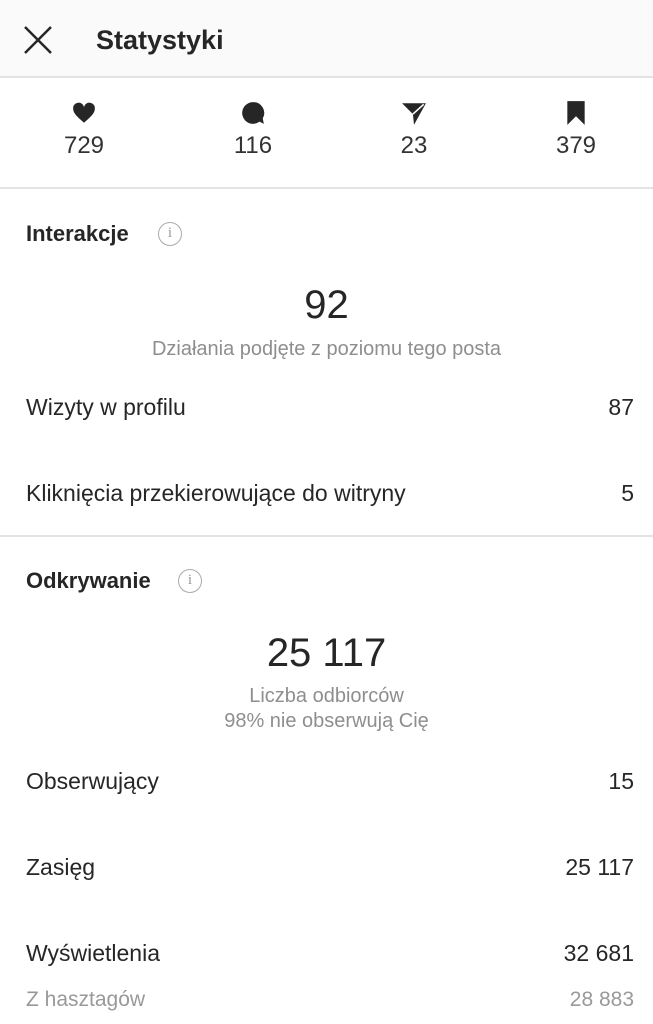 This screenshot has height=1024, width=653. I want to click on stat-sub-row: Z hasztagów 28 883, so click(330, 1000).